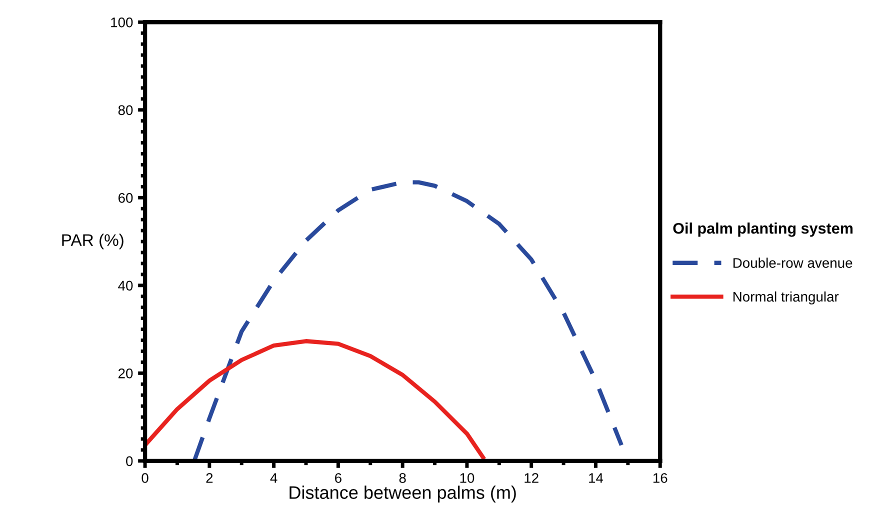 Image resolution: width=879 pixels, height=515 pixels. Describe the element at coordinates (763, 229) in the screenshot. I see `legend-title: Oil palm planting system` at that location.